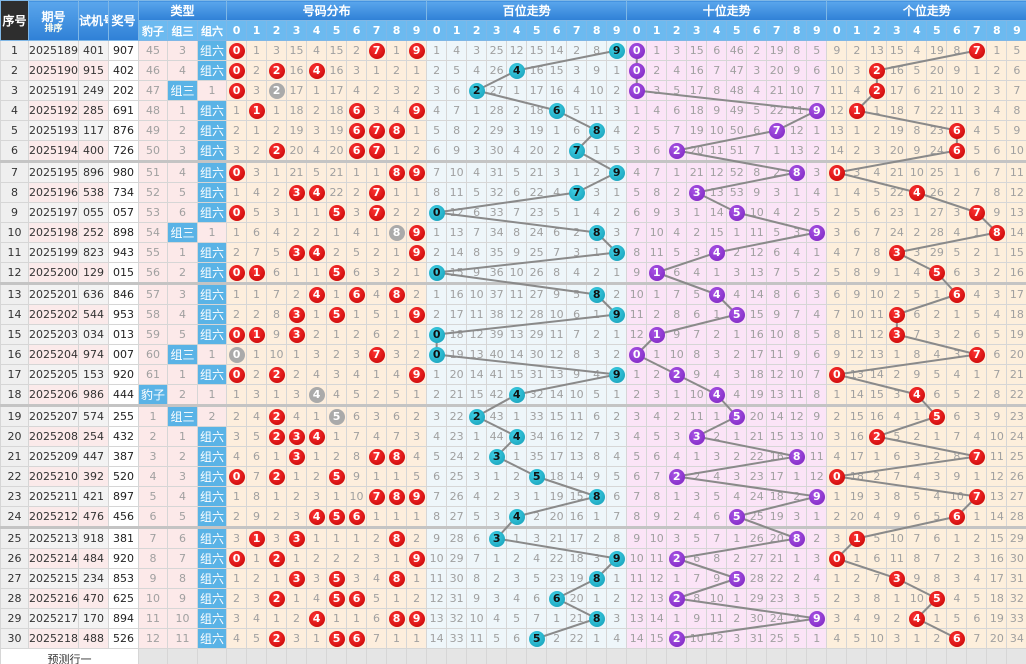 This screenshot has width=1026, height=664. What do you see at coordinates (497, 374) in the screenshot?
I see `hundreds-omission: 41` at bounding box center [497, 374].